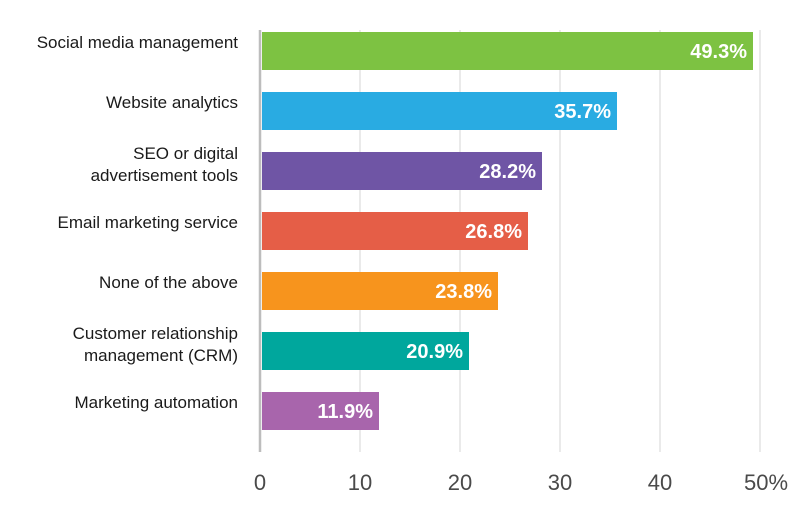 This screenshot has width=800, height=520. Describe the element at coordinates (155, 333) in the screenshot. I see `category-label: Customer relationship` at that location.